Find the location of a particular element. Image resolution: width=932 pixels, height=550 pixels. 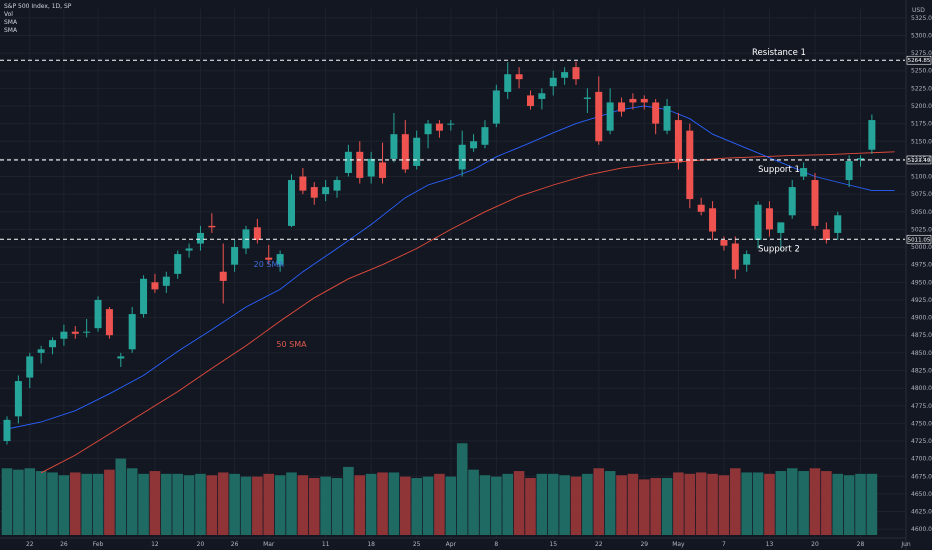

level-price-tag is located at coordinates (919, 239).